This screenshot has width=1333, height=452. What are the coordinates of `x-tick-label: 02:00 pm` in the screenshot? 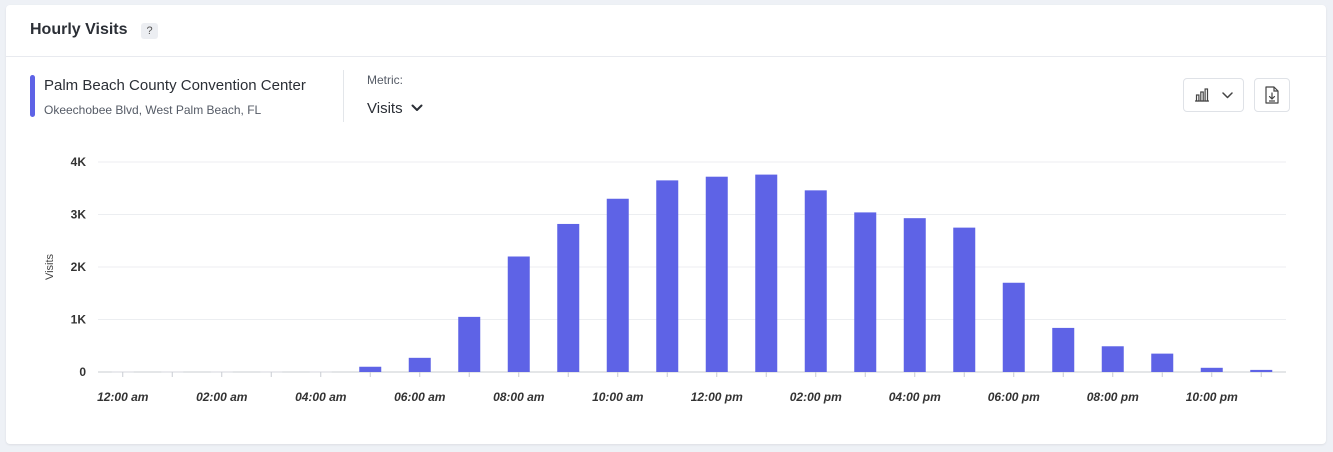 It's located at (816, 397).